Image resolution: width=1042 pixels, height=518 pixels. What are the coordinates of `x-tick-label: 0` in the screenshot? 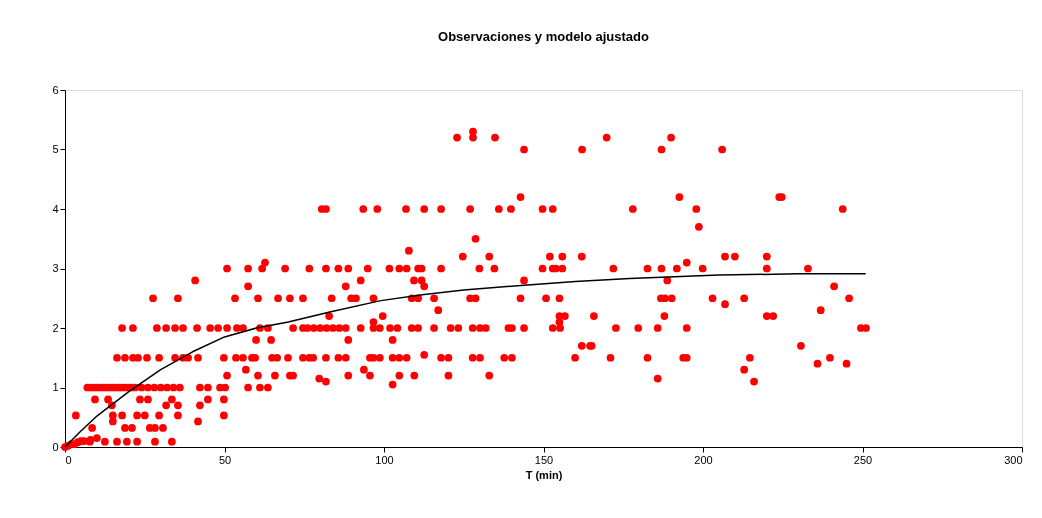 It's located at (68, 459).